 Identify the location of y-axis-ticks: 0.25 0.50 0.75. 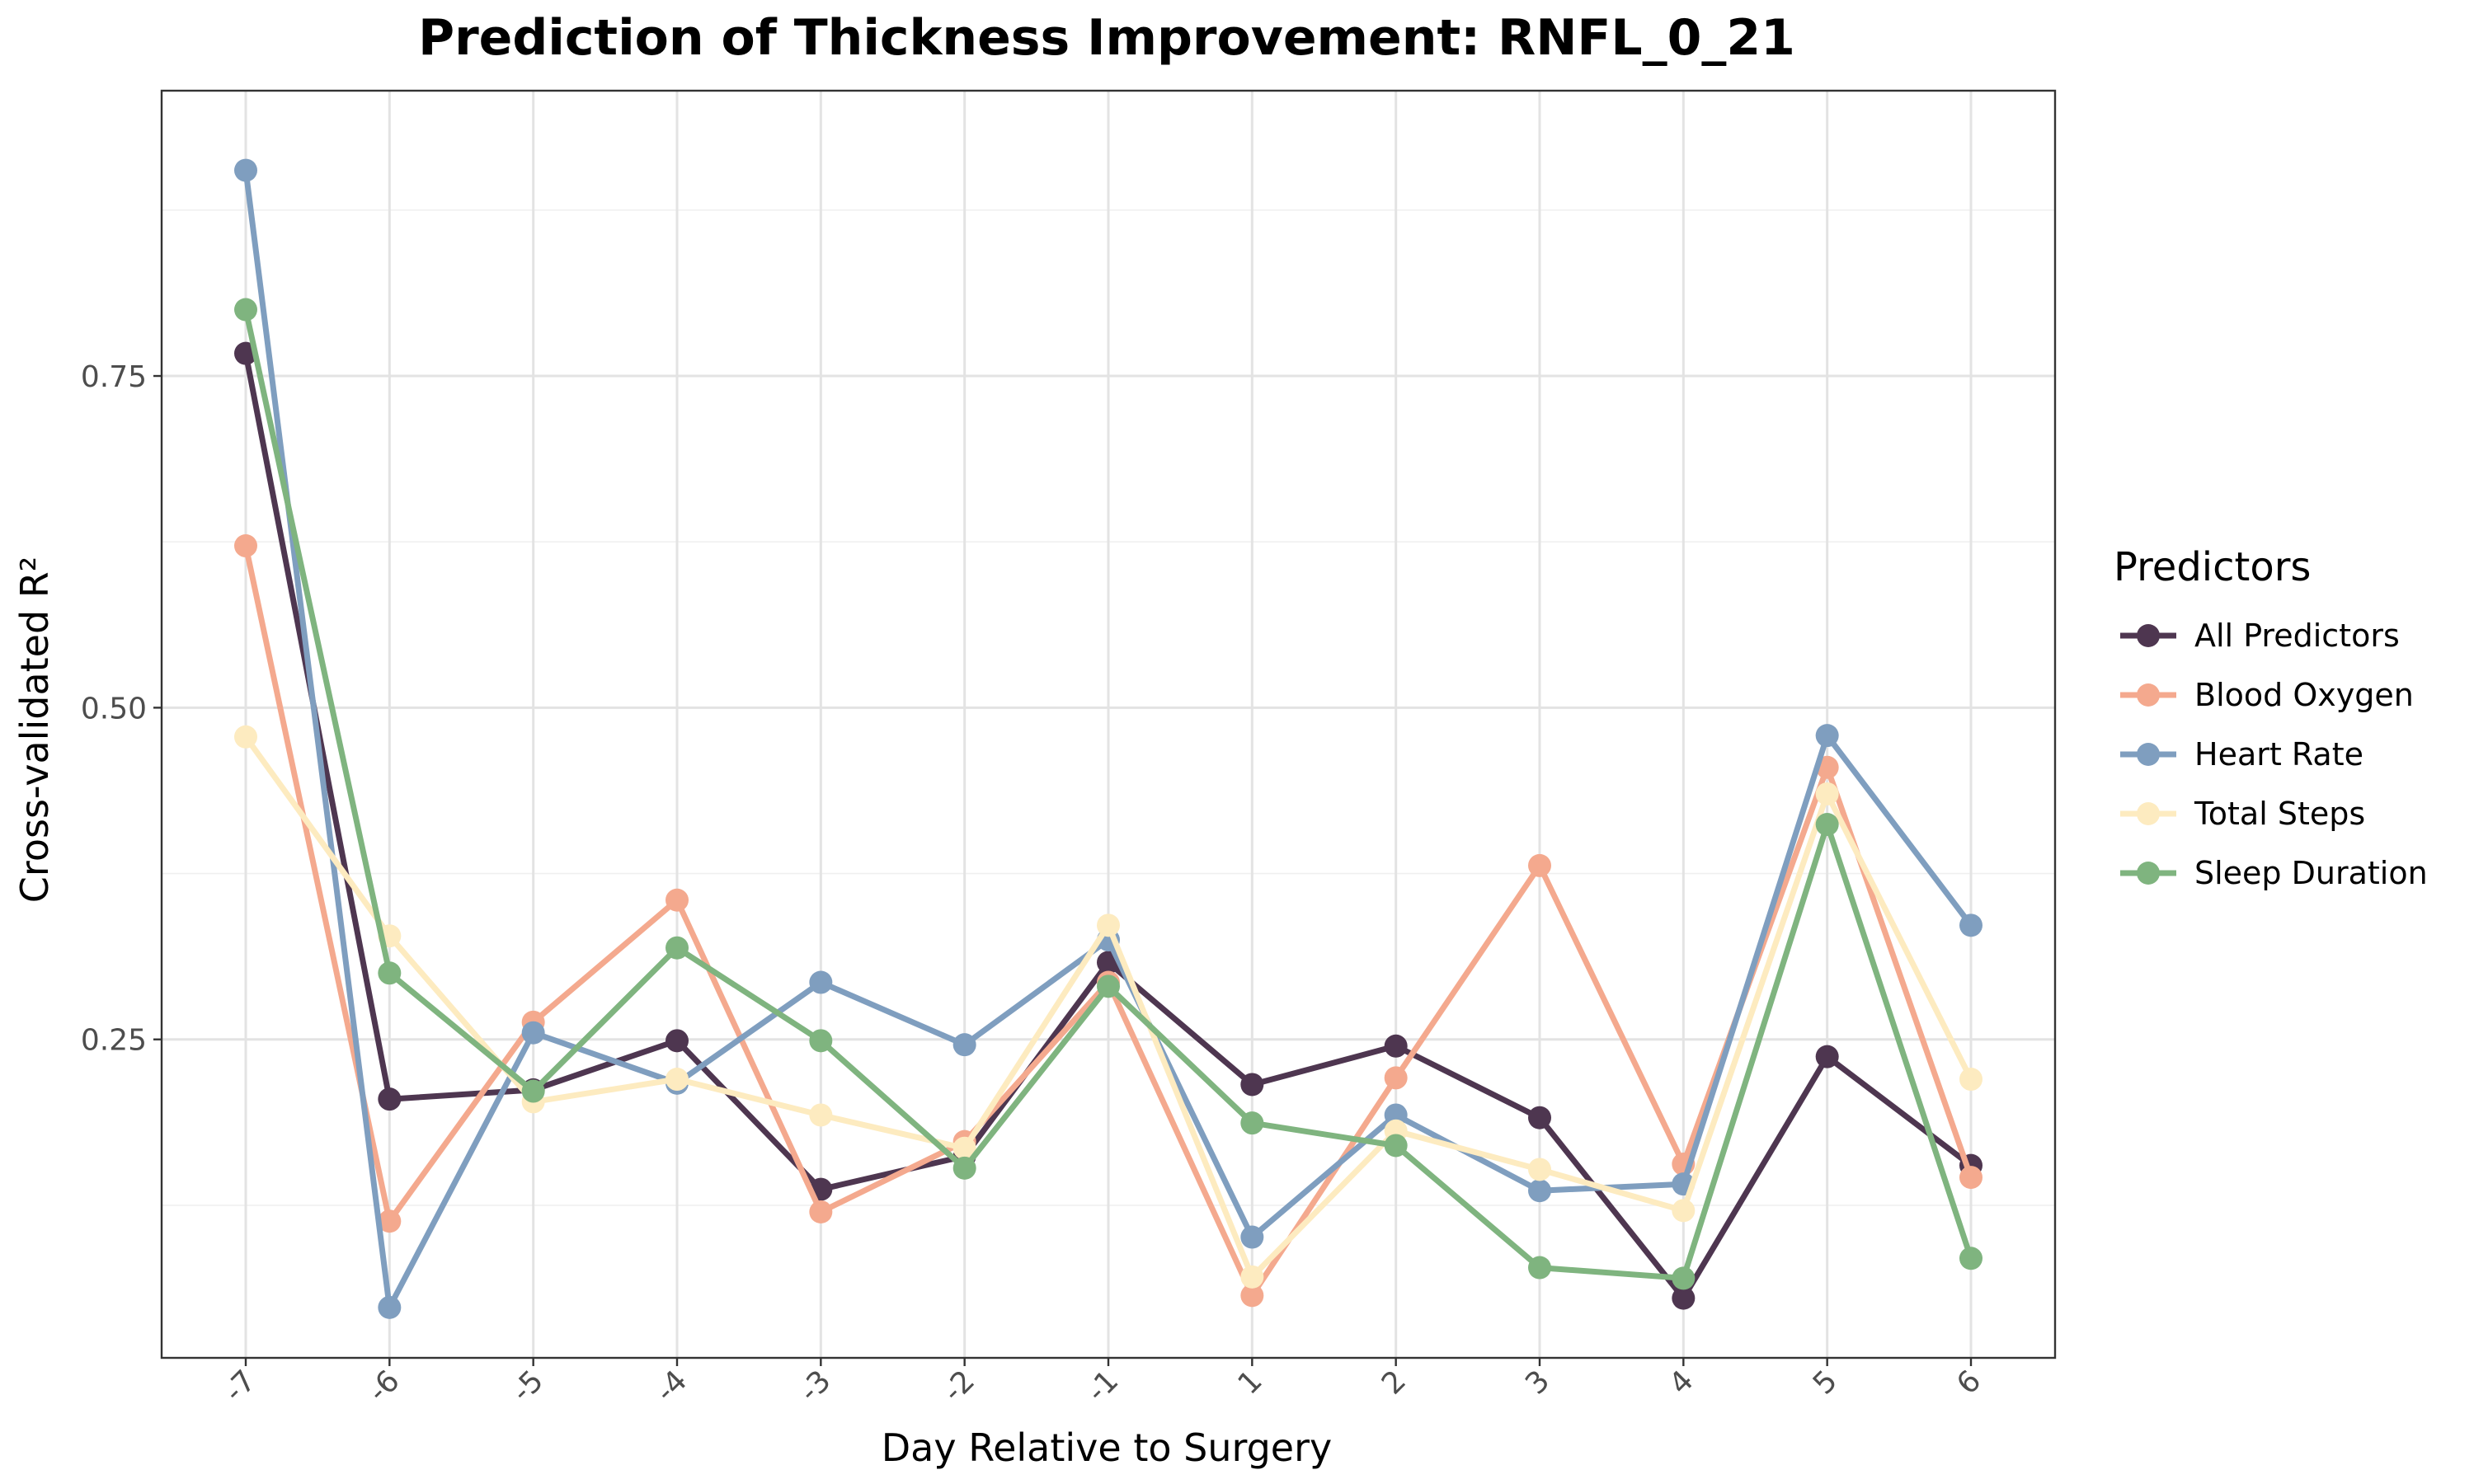
(121, 709).